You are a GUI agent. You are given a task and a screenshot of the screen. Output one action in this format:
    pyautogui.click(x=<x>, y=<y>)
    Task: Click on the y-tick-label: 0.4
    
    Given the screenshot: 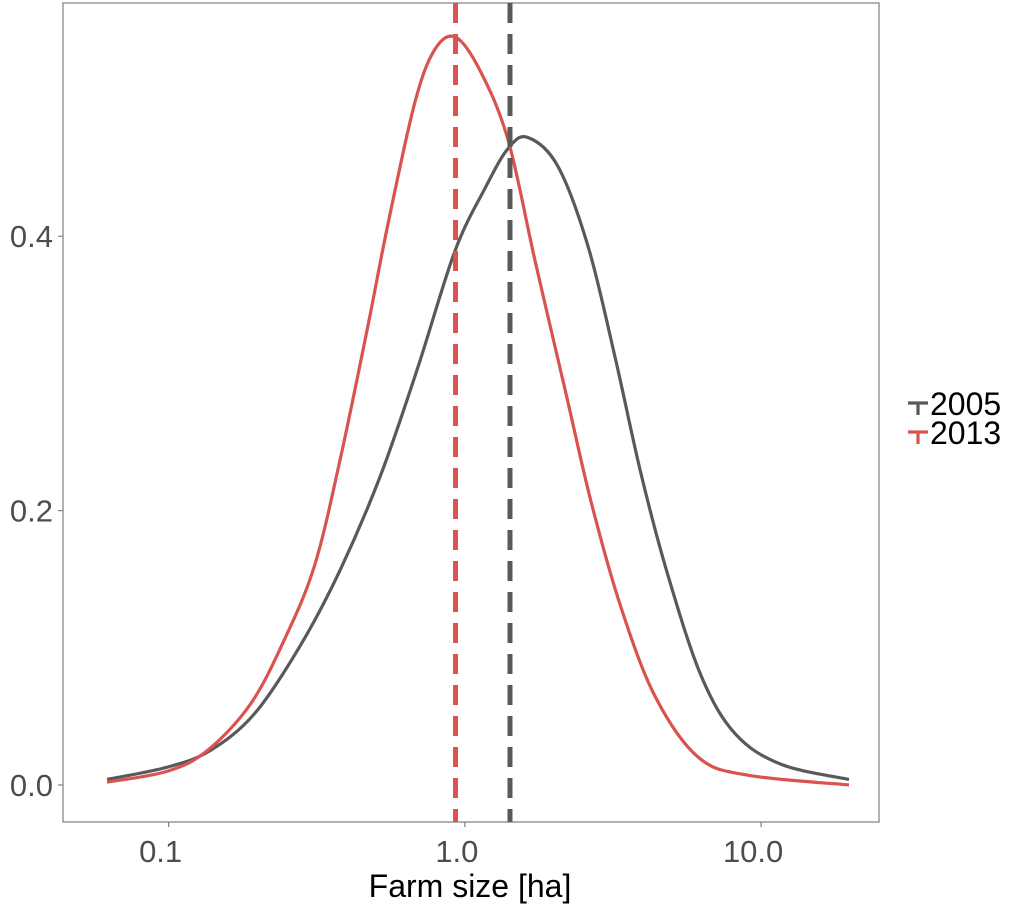 What is the action you would take?
    pyautogui.click(x=31, y=236)
    